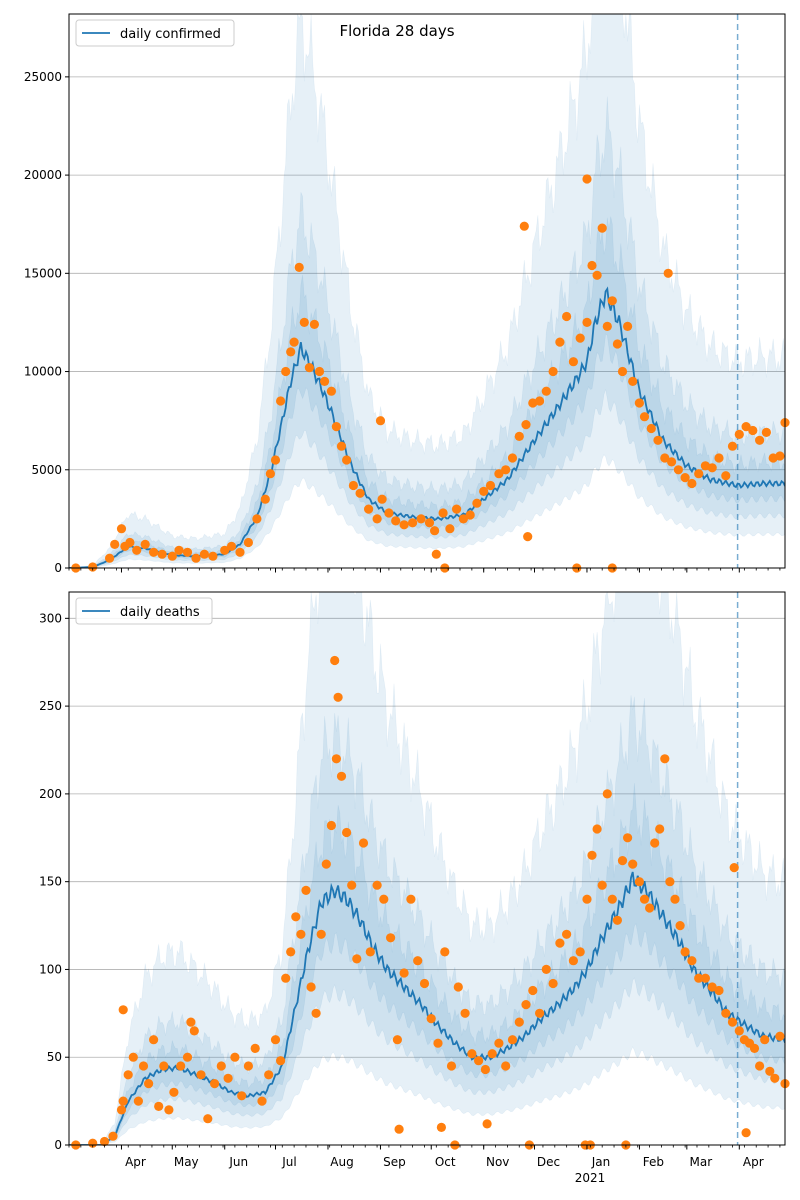 The width and height of the screenshot is (800, 1200). What do you see at coordinates (653, 1162) in the screenshot?
I see `x-tick-label: Feb` at bounding box center [653, 1162].